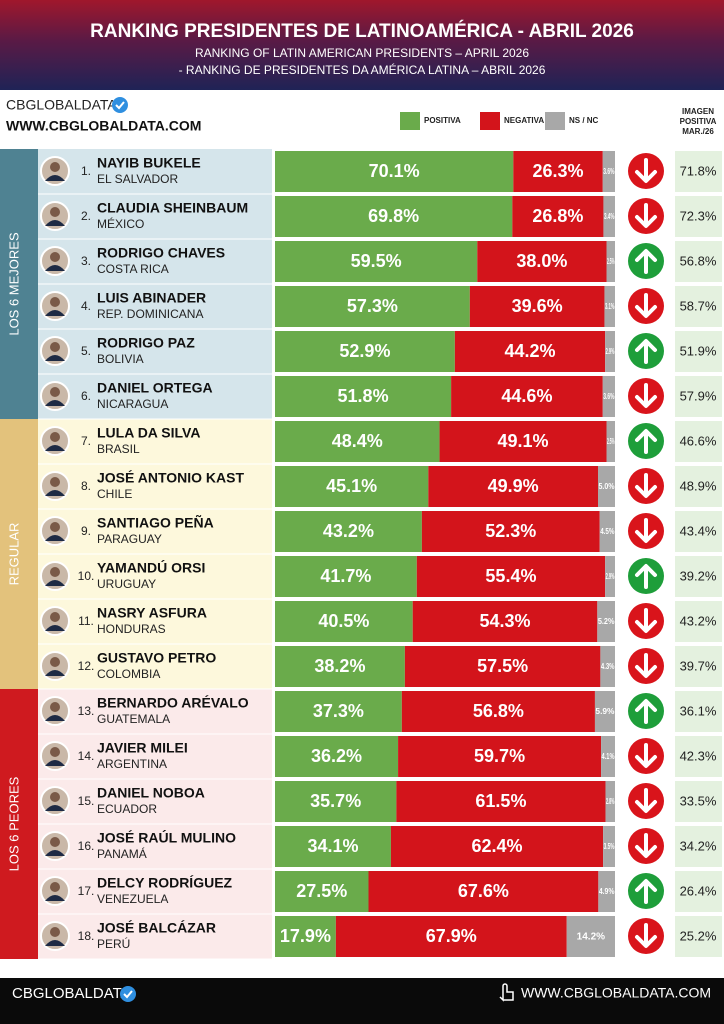  What do you see at coordinates (166, 837) in the screenshot?
I see `president-name: JOSÉ RAÚL MULINO` at bounding box center [166, 837].